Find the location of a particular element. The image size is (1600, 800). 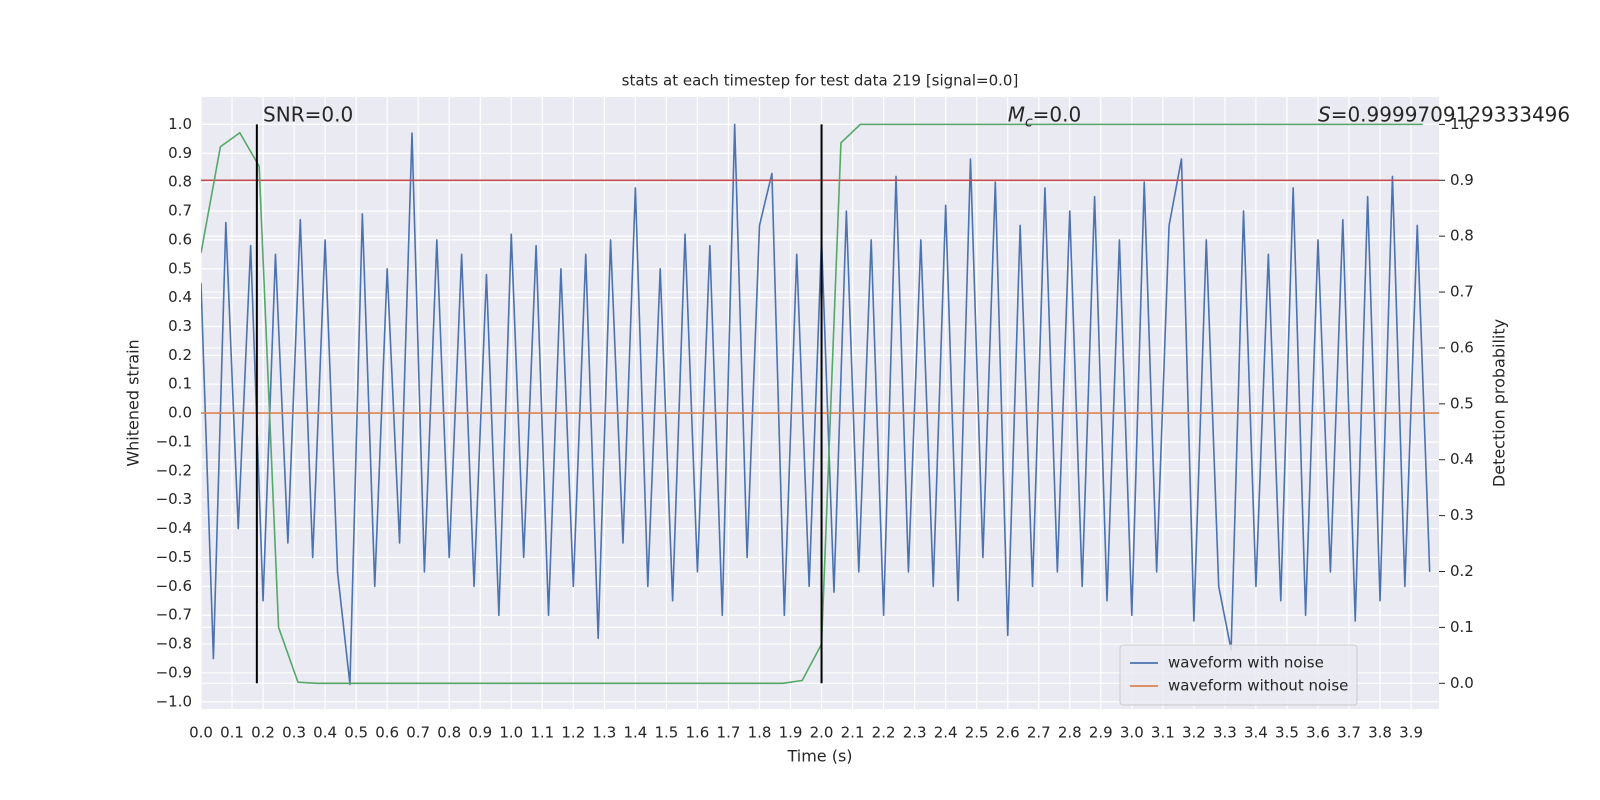

x-tick-label: 2.7 is located at coordinates (1039, 733).